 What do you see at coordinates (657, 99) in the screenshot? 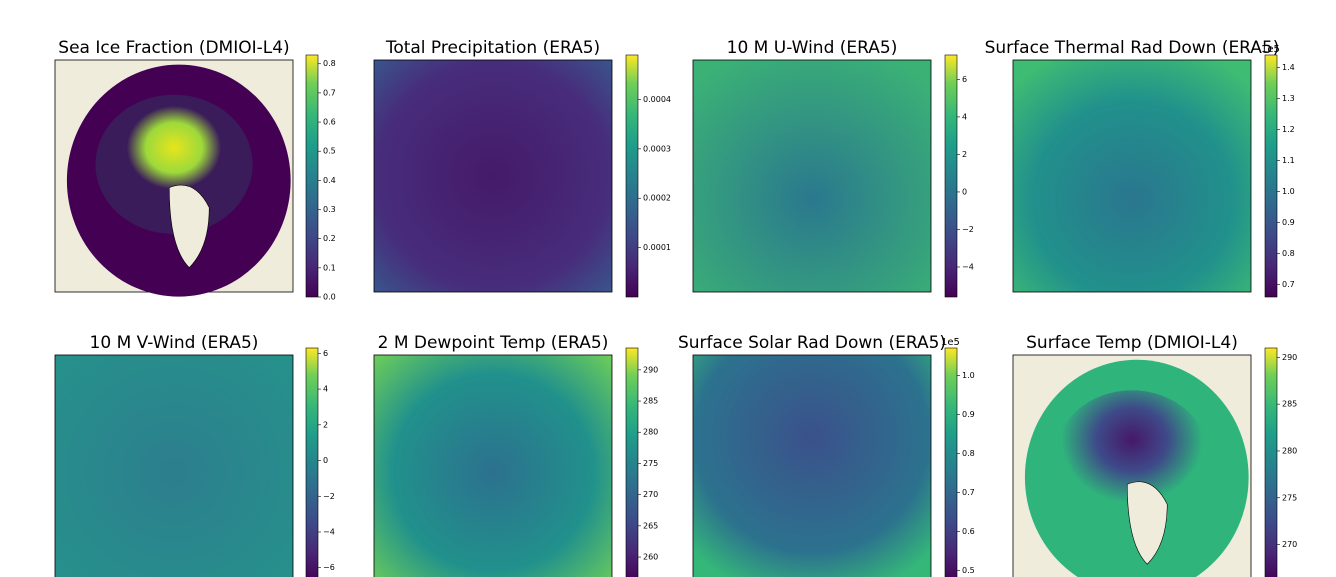
I see `colorbar-tick-label: 0.0004` at bounding box center [657, 99].